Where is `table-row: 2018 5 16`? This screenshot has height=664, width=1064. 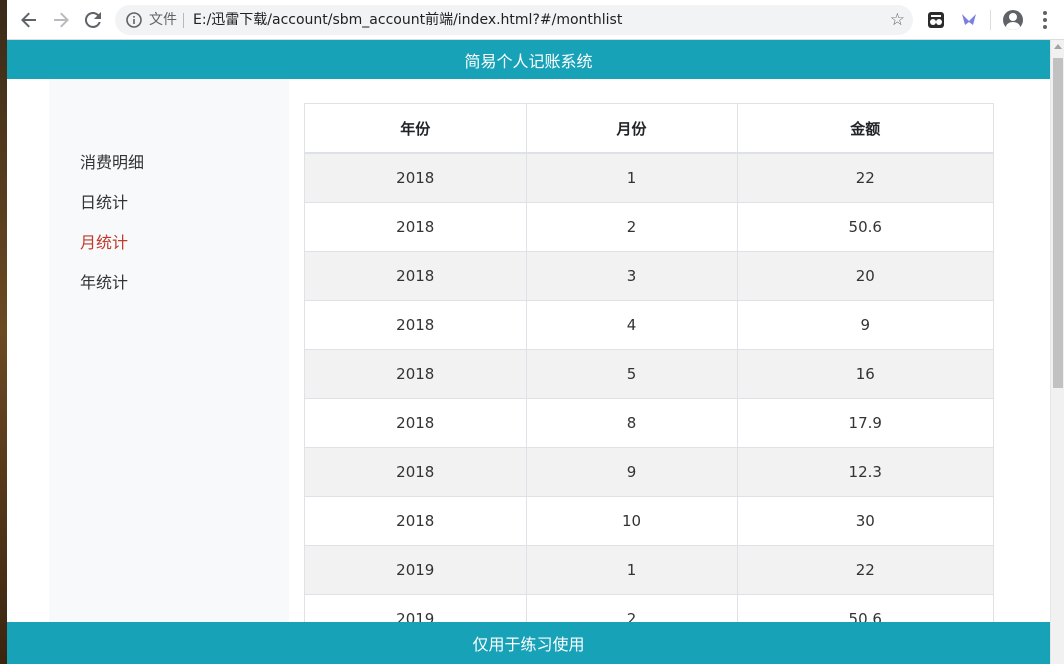
table-row: 2018 5 16 is located at coordinates (649, 374).